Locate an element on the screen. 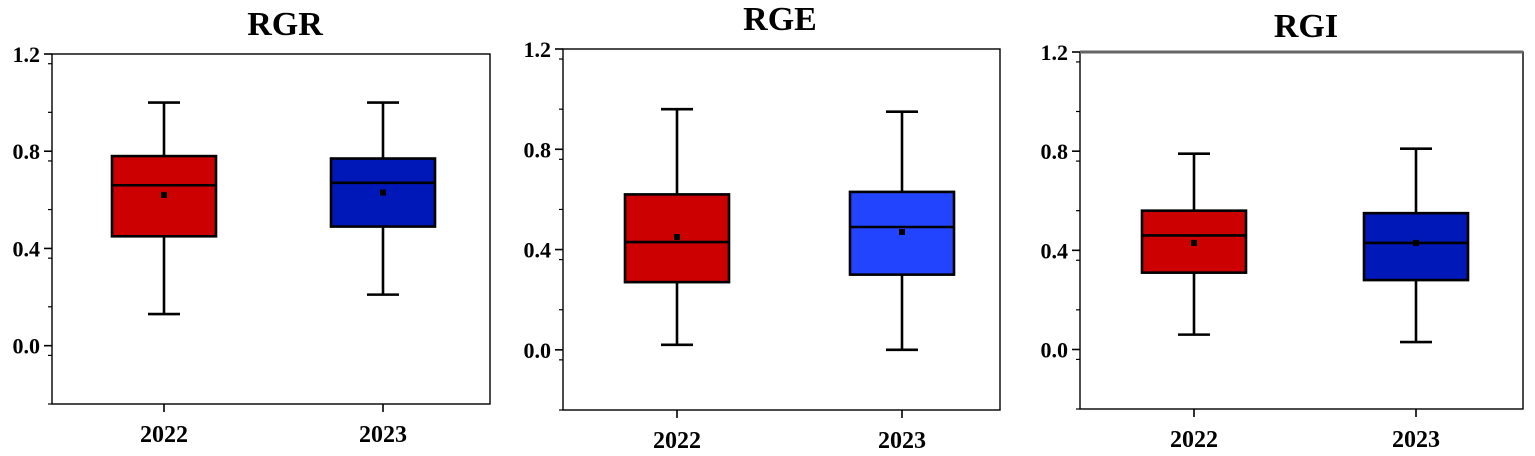 This screenshot has width=1535, height=456. chart-title: RGE is located at coordinates (780, 19).